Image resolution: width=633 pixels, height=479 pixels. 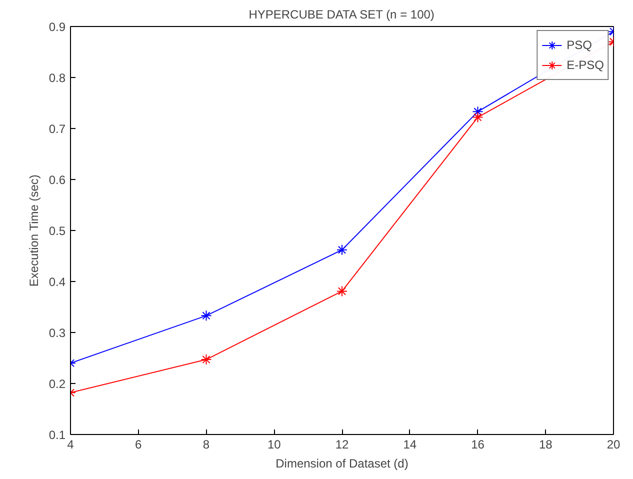 What do you see at coordinates (57, 333) in the screenshot?
I see `y-tick-label: 0.3` at bounding box center [57, 333].